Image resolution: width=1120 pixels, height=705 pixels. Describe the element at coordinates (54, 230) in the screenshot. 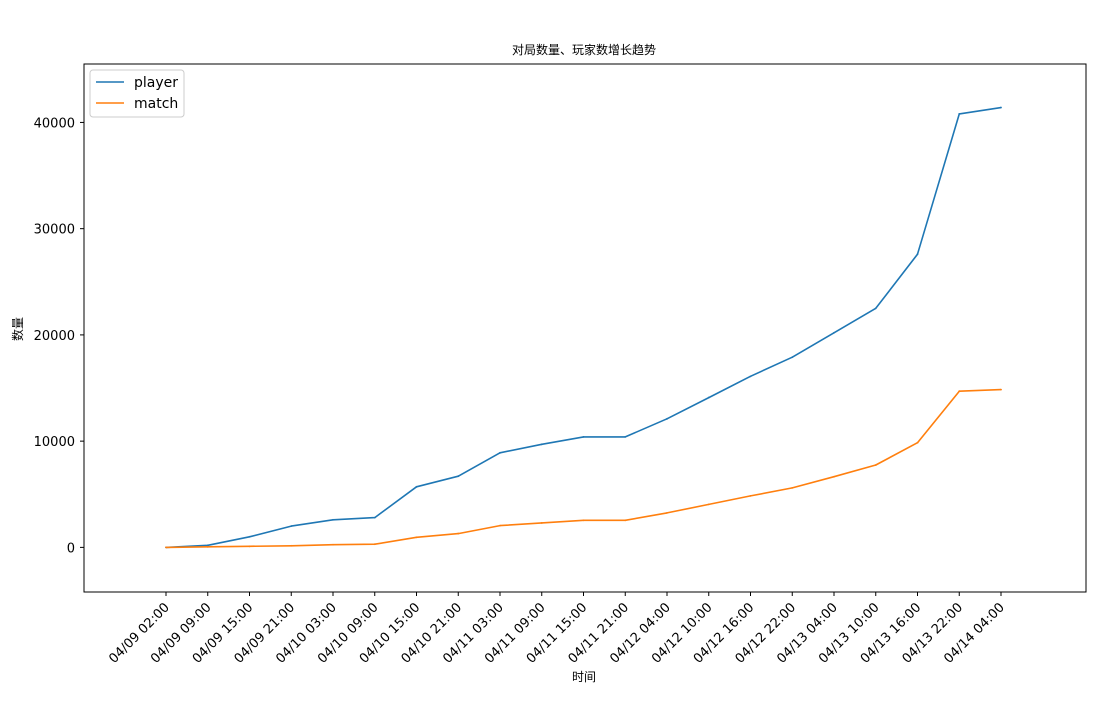

I see `y-tick-label: 30000` at that location.